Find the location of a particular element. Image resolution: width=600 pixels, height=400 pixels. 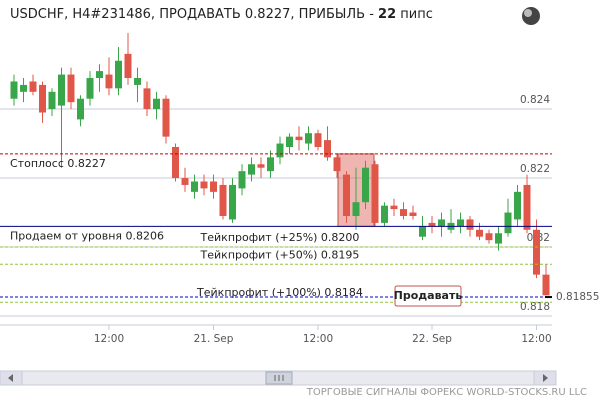

button-box is located at coordinates (428, 296).